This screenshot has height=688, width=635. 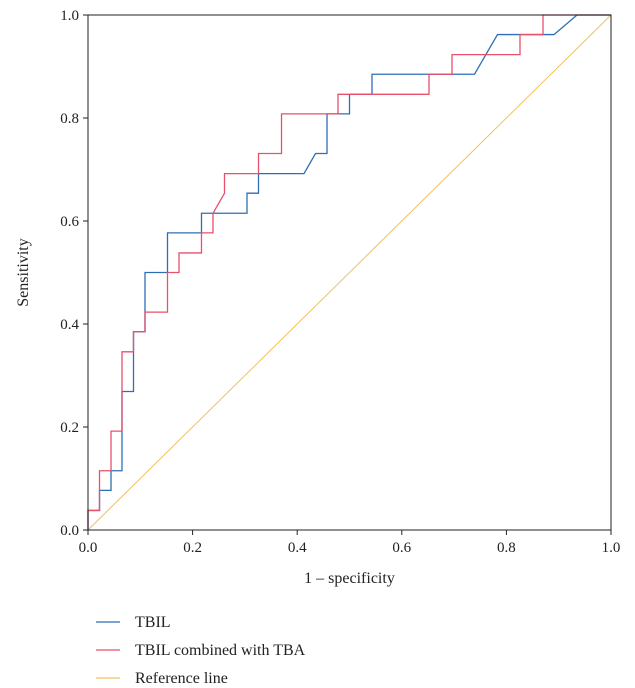 I want to click on x-axis-title: 1 – specificity, so click(x=349, y=578).